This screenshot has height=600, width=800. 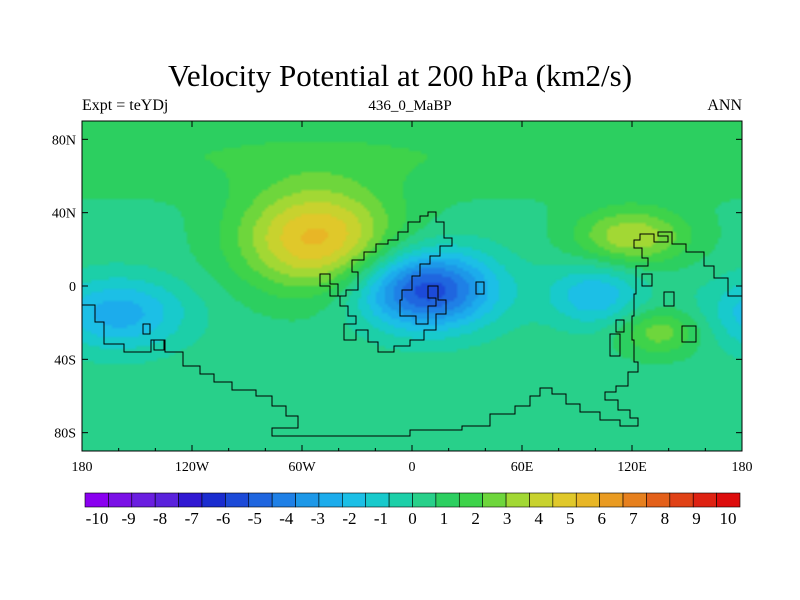 What do you see at coordinates (125, 105) in the screenshot?
I see `experiment-label: Expt = teYDj` at bounding box center [125, 105].